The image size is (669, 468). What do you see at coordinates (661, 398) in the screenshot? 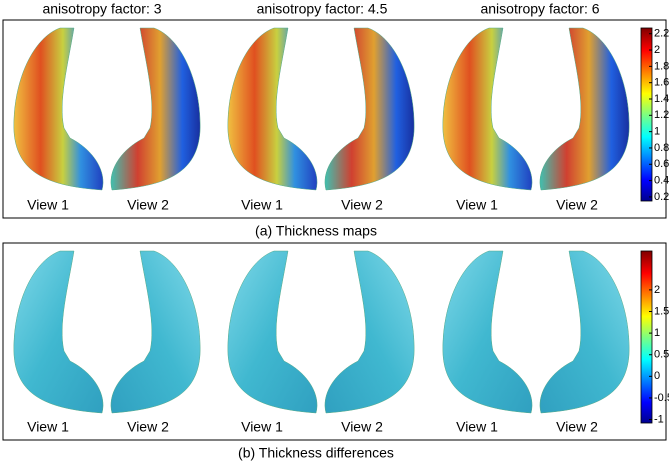
I see `colorbar-tick-label: -0.5` at bounding box center [661, 398].